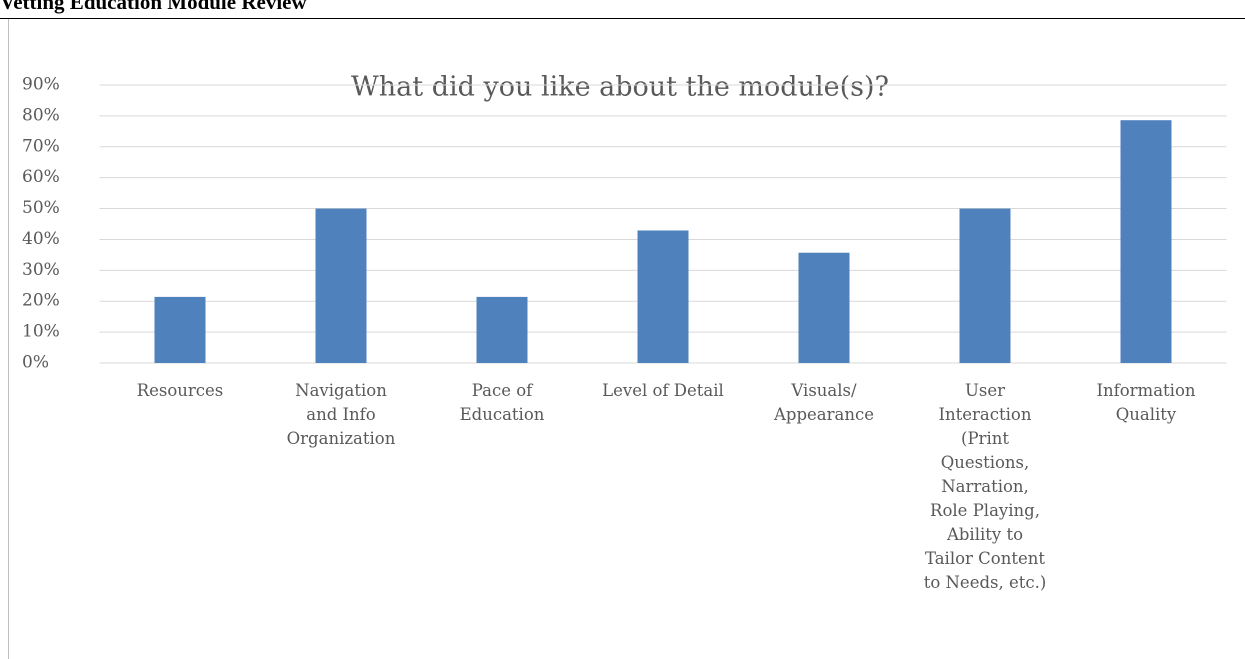 The height and width of the screenshot is (659, 1245). Describe the element at coordinates (1146, 402) in the screenshot. I see `x-tick-label: Information Quality` at that location.